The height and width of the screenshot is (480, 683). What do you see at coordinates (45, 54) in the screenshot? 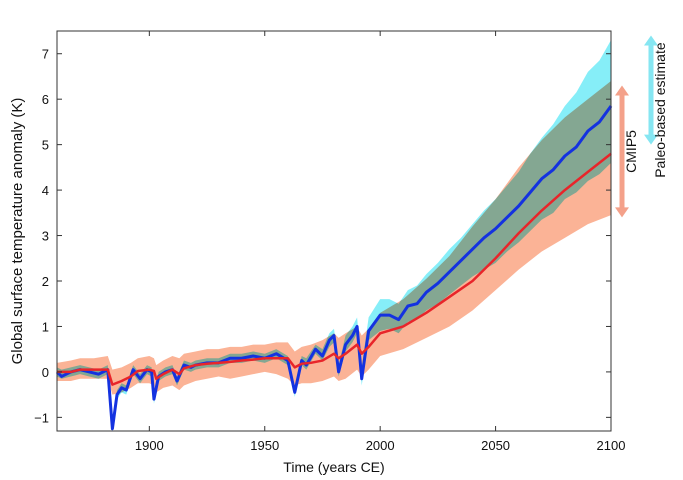
I see `y-tick-label: 7` at bounding box center [45, 54].